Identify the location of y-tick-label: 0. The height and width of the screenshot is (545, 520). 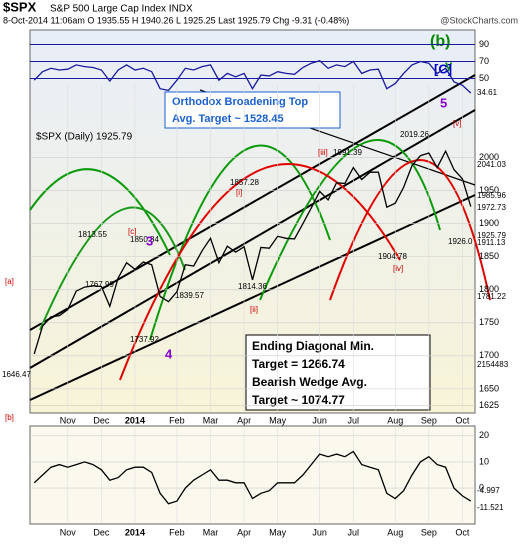
(481, 487).